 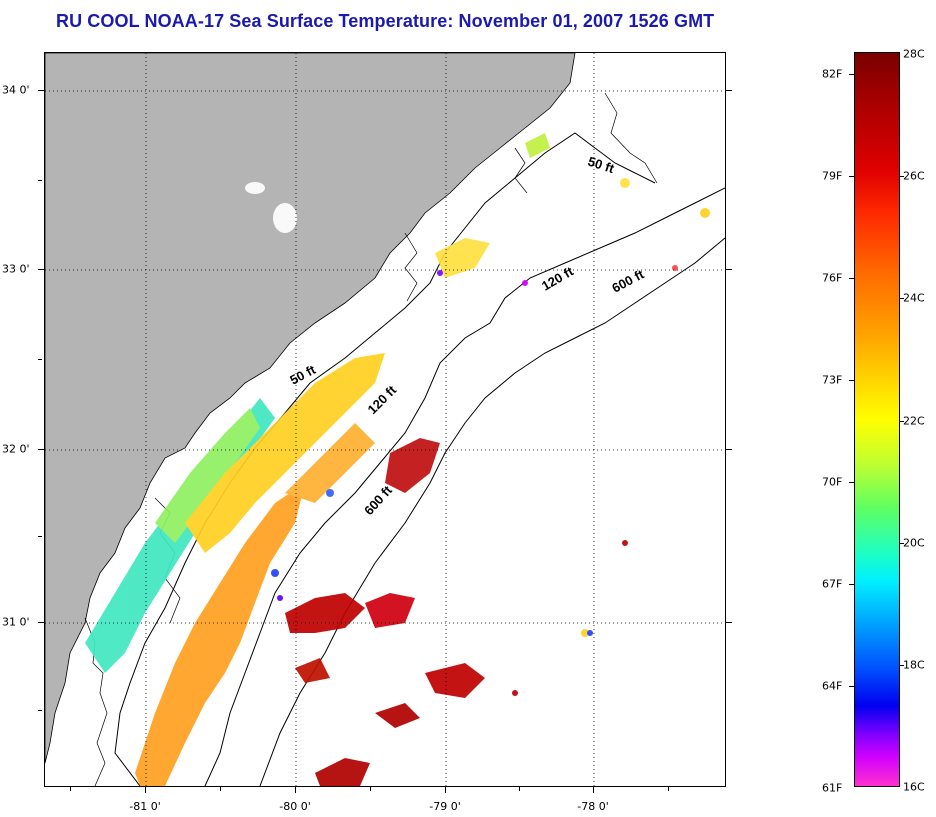 I want to click on lat-label-33: 33 0', so click(x=16, y=269).